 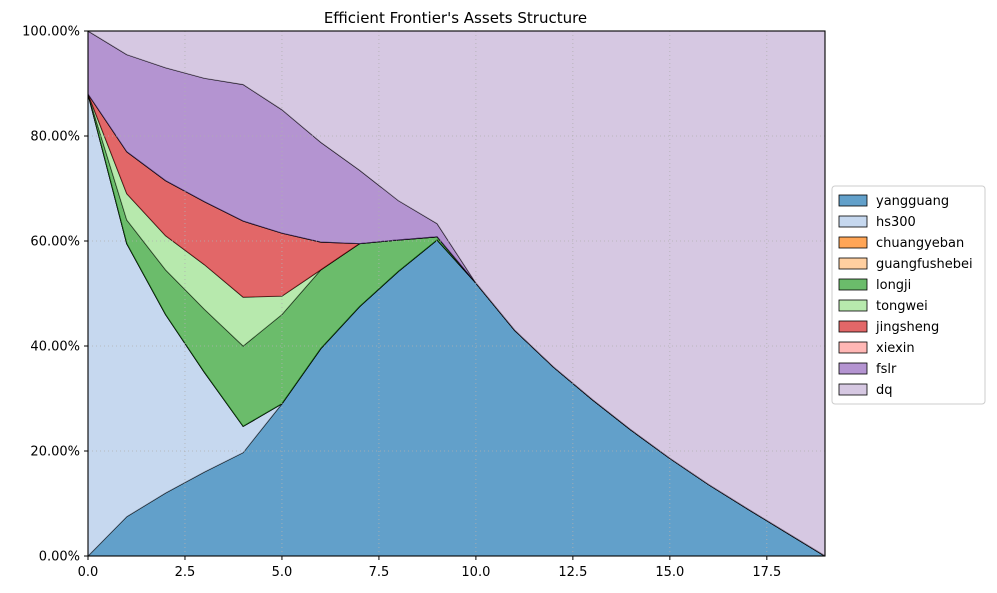 I want to click on x-tick-label: 10.0, so click(x=475, y=572).